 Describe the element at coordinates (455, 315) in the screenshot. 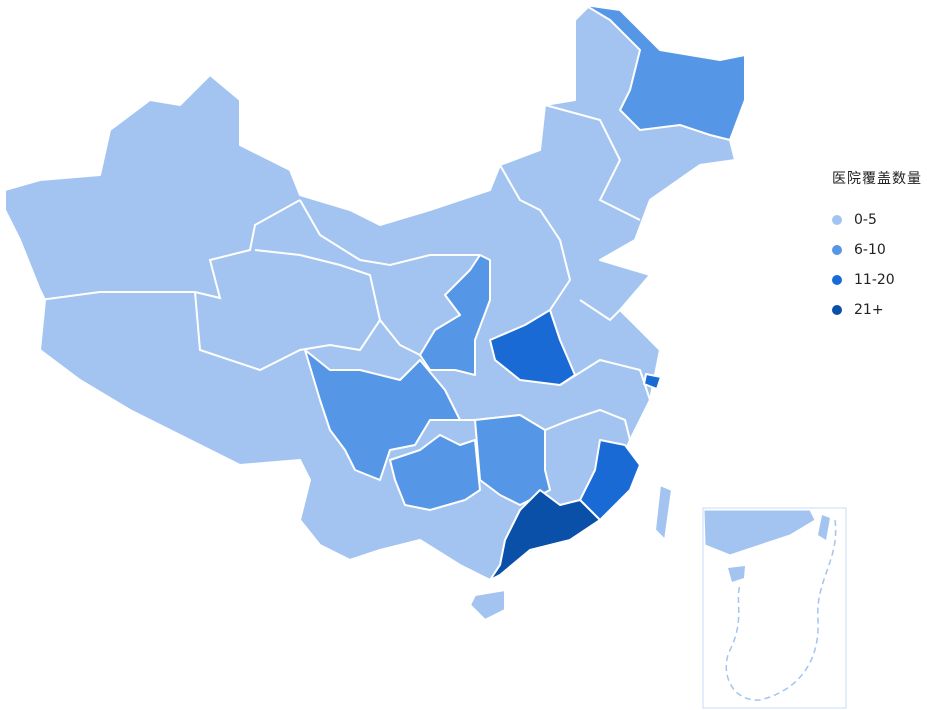

I see `region-shaanxi` at that location.